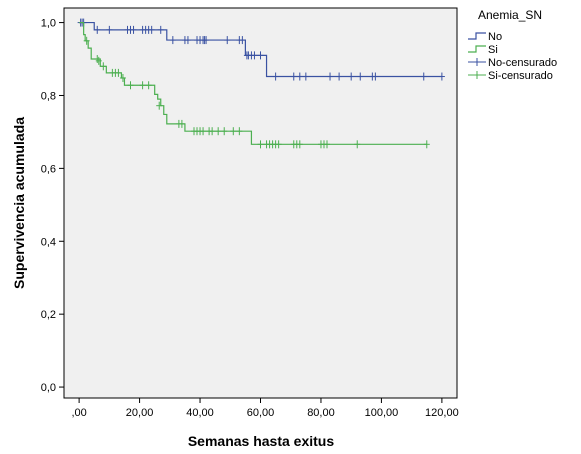 This screenshot has width=581, height=454. What do you see at coordinates (495, 37) in the screenshot?
I see `legend-label: No` at bounding box center [495, 37].